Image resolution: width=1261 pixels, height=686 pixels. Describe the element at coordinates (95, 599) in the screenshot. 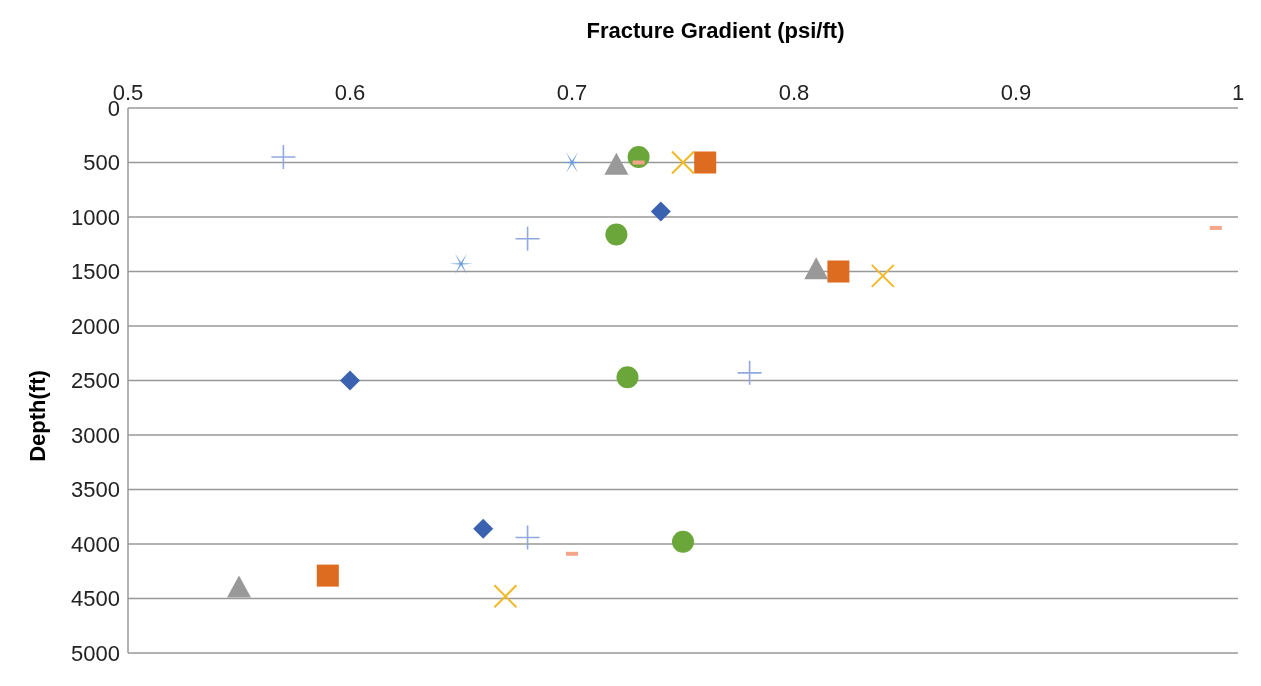

I see `y-tick-label: 4500` at that location.